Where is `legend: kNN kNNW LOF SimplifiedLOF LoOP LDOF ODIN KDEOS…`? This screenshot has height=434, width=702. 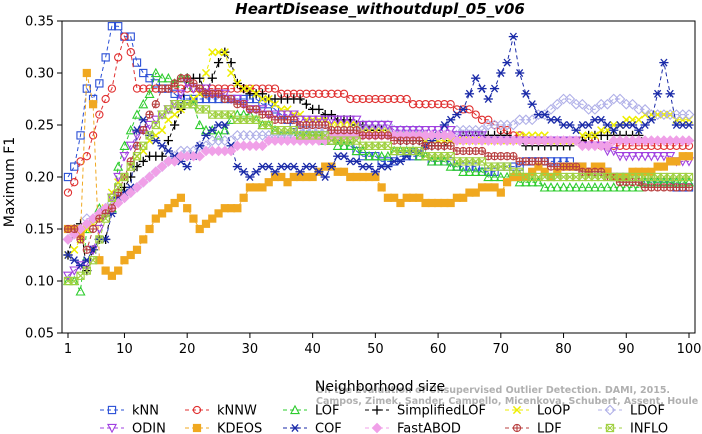 legend: kNN kNNW LOF SimplifiedLOF LoOP LDOF ODIN KDEOS… is located at coordinates (384, 419).